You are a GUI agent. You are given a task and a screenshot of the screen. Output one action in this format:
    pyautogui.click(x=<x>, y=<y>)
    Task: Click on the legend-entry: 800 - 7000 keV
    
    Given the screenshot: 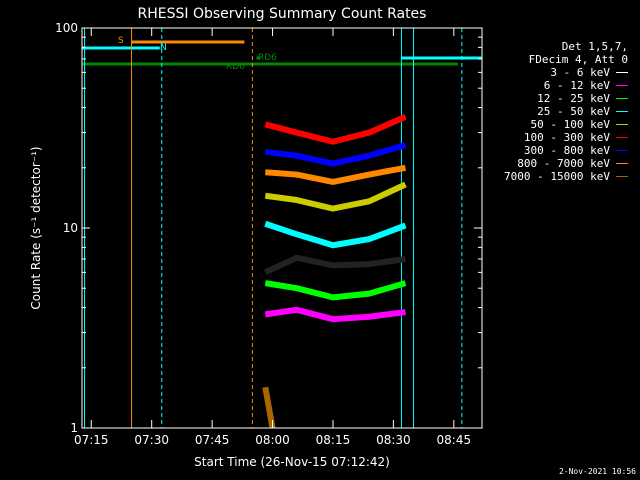 What is the action you would take?
    pyautogui.click(x=553, y=163)
    